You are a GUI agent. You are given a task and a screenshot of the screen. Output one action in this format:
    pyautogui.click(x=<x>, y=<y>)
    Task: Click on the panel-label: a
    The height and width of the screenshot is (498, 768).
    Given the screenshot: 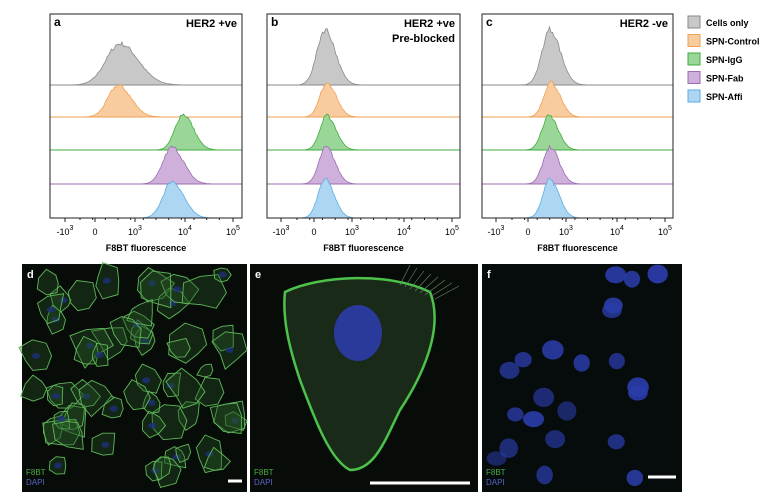 What is the action you would take?
    pyautogui.click(x=57, y=22)
    